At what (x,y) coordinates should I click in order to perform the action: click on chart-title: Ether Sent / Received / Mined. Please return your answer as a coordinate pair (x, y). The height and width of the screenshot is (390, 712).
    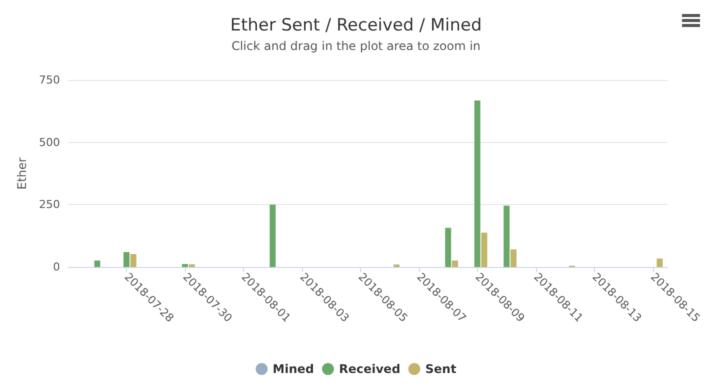
    Looking at the image, I should click on (356, 26).